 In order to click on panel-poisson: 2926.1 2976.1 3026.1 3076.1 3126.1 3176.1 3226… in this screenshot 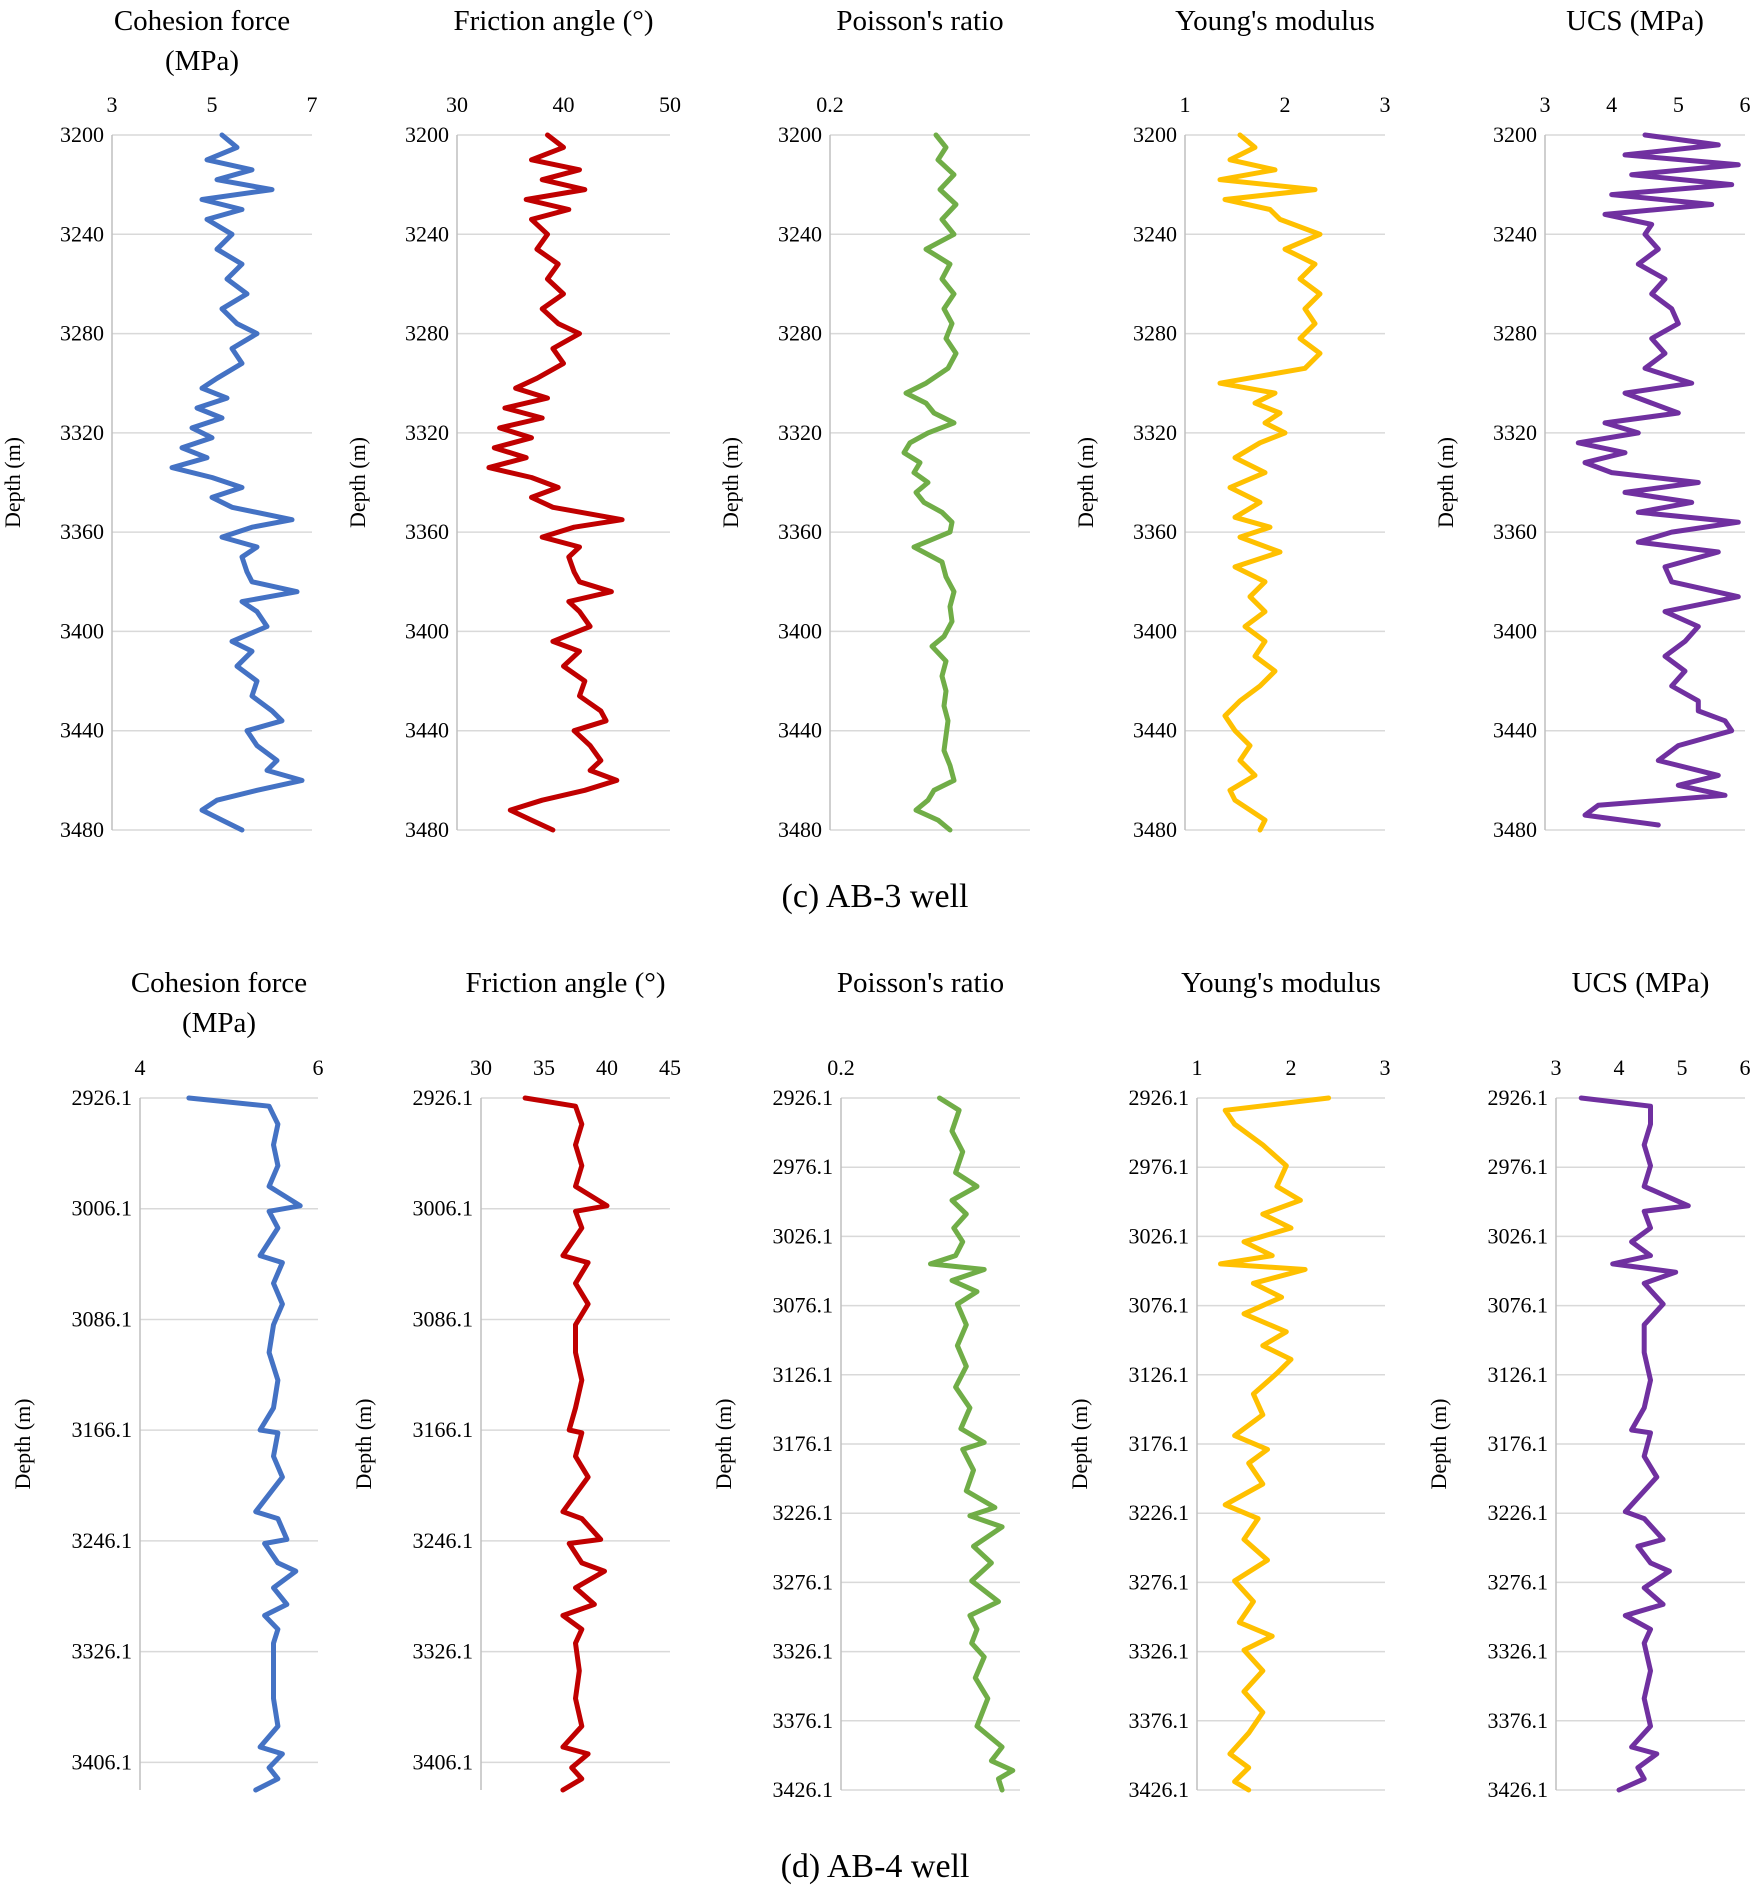, I will do `click(865, 1384)`.